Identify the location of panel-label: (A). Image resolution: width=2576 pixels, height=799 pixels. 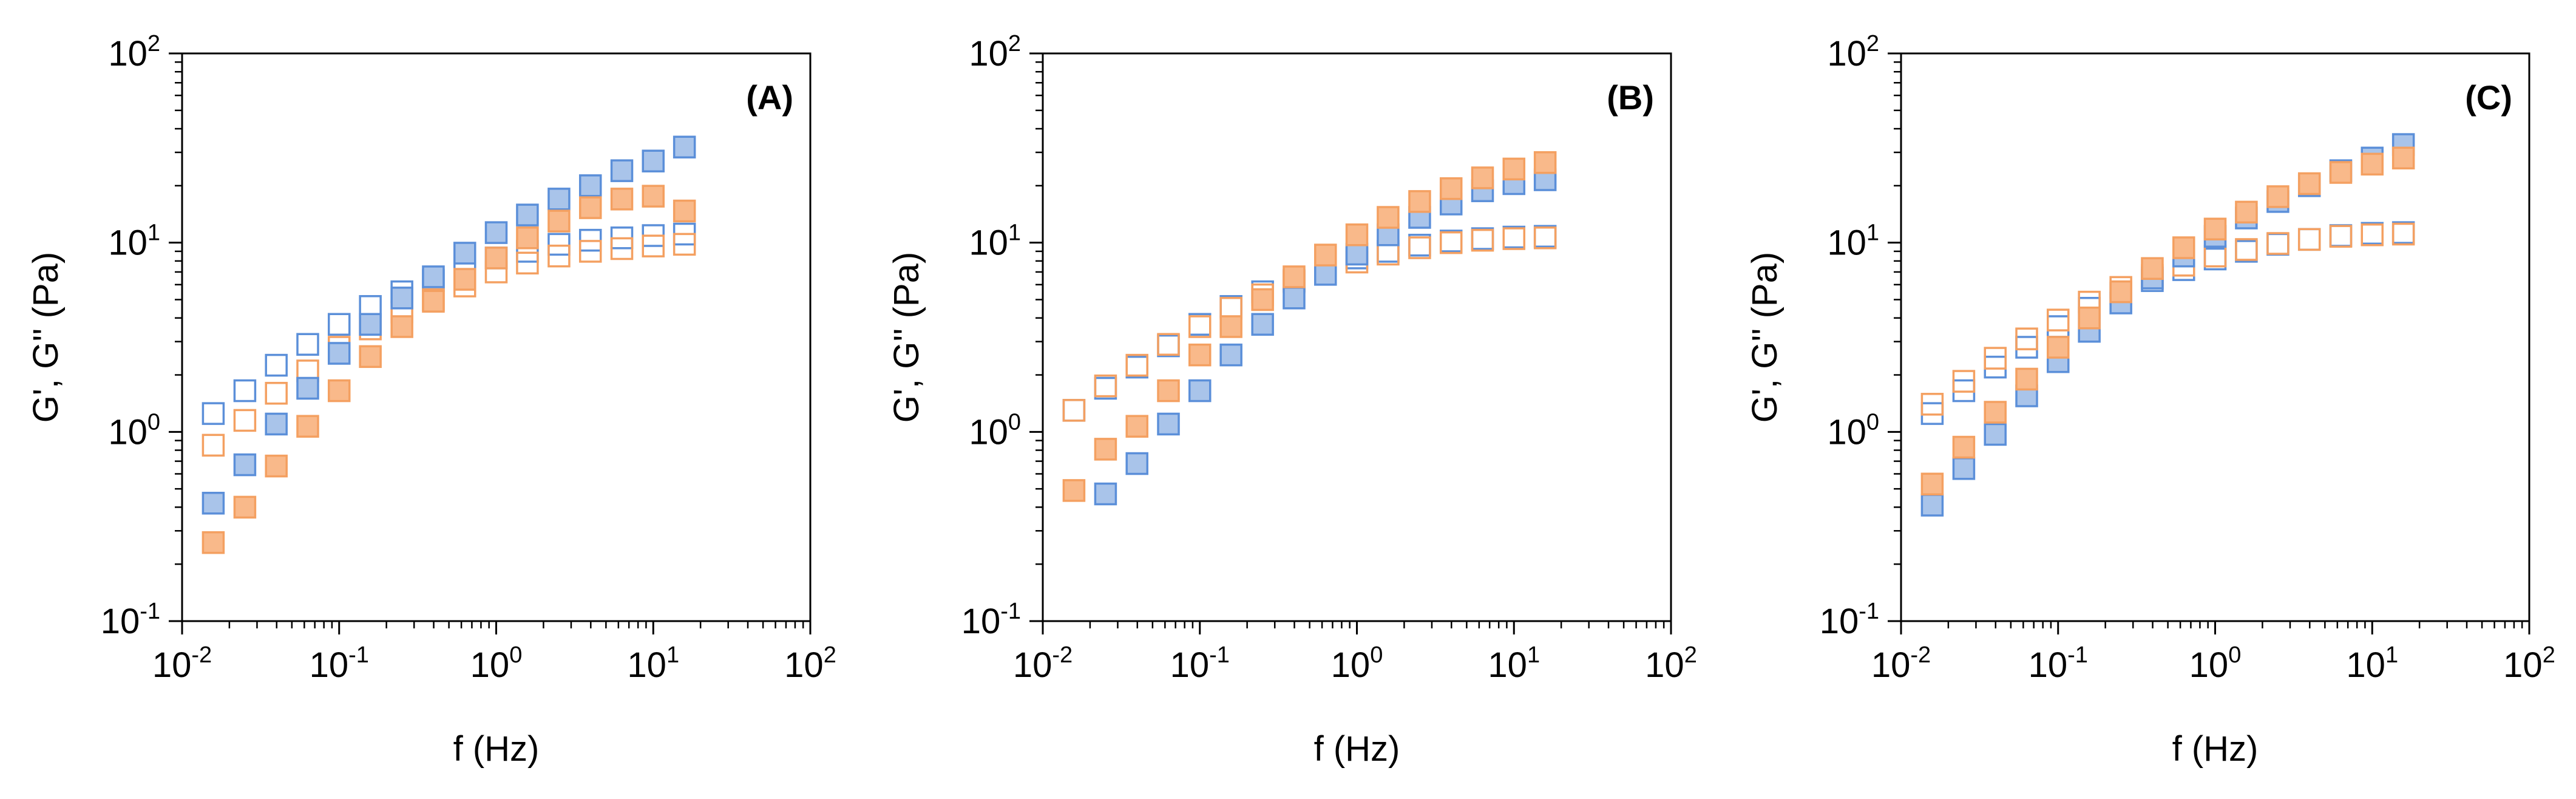
(769, 97).